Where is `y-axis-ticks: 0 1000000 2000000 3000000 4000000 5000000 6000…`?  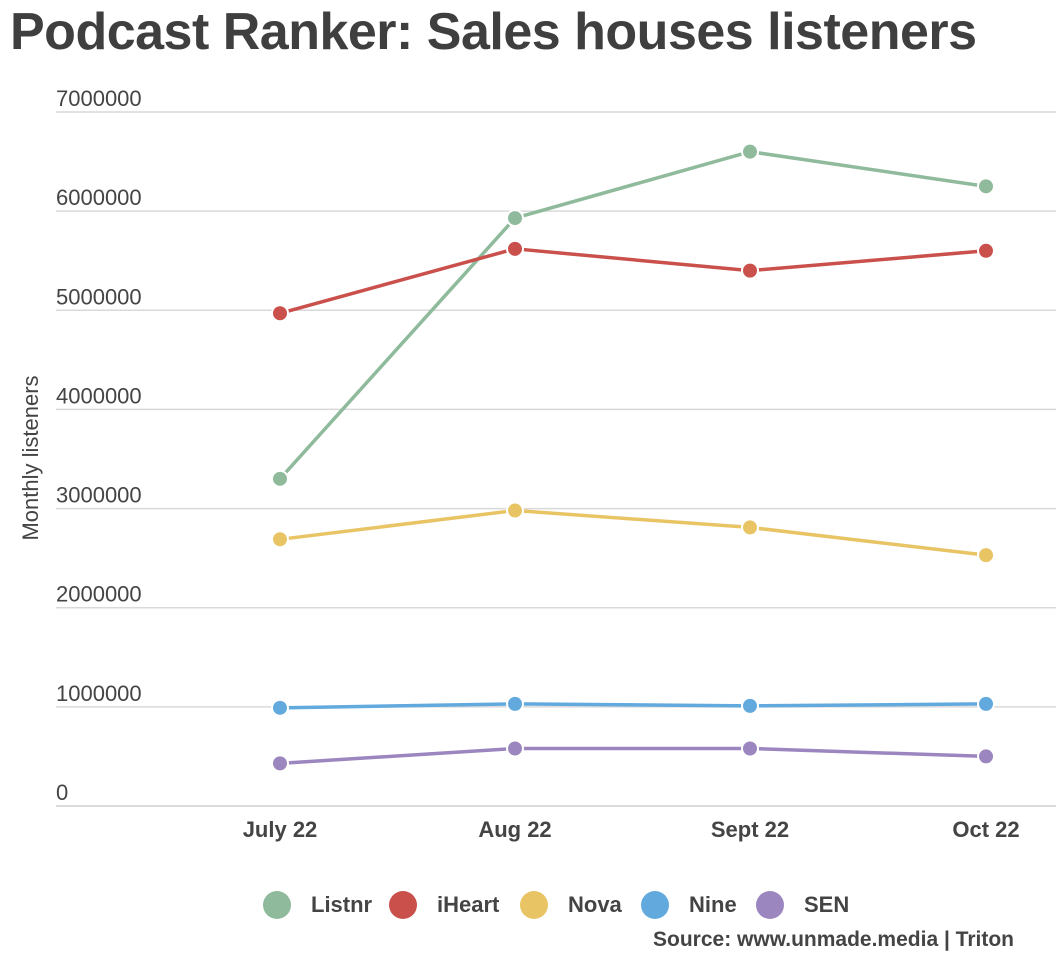 y-axis-ticks: 0 1000000 2000000 3000000 4000000 5000000 6000… is located at coordinates (99, 445).